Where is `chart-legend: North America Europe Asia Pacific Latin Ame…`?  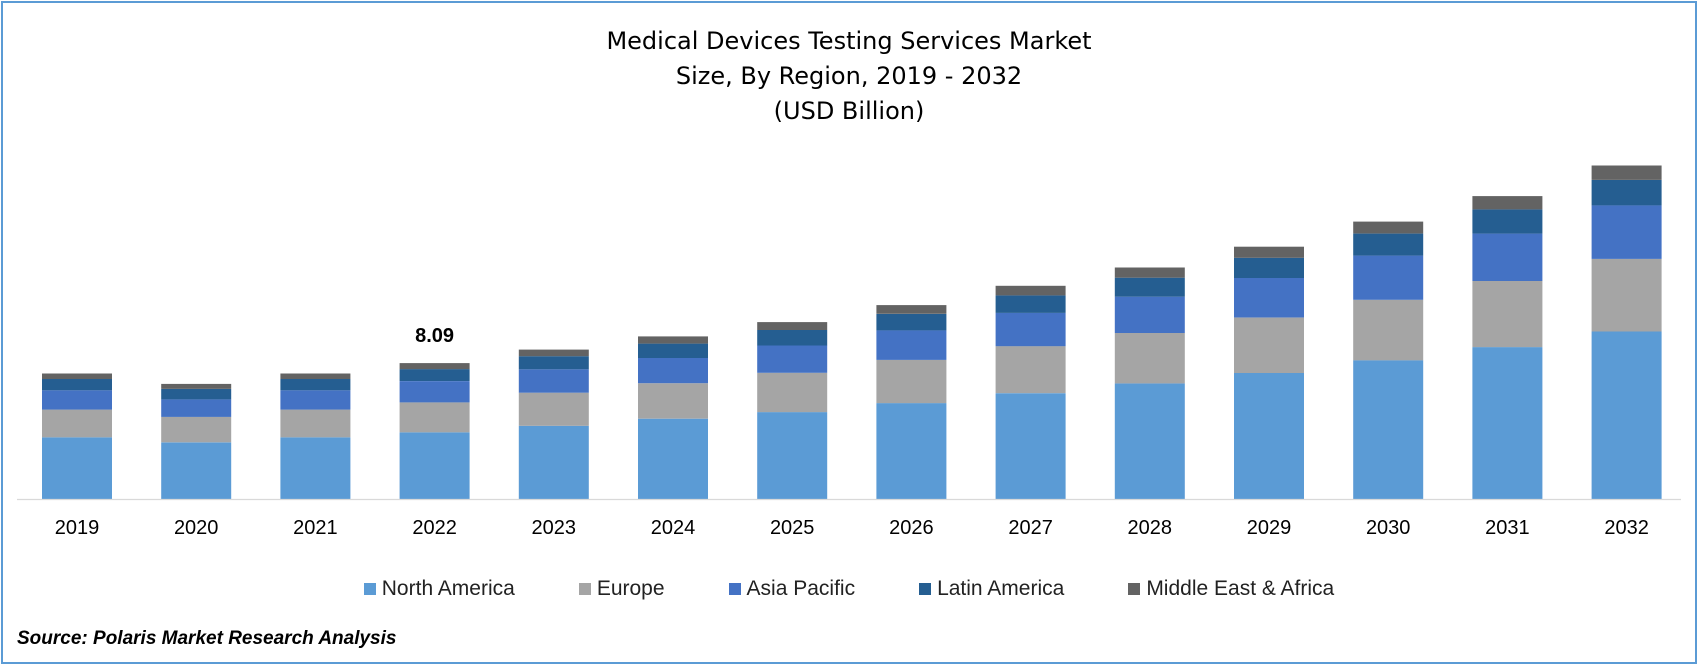 chart-legend: North America Europe Asia Pacific Latin Ame… is located at coordinates (849, 589).